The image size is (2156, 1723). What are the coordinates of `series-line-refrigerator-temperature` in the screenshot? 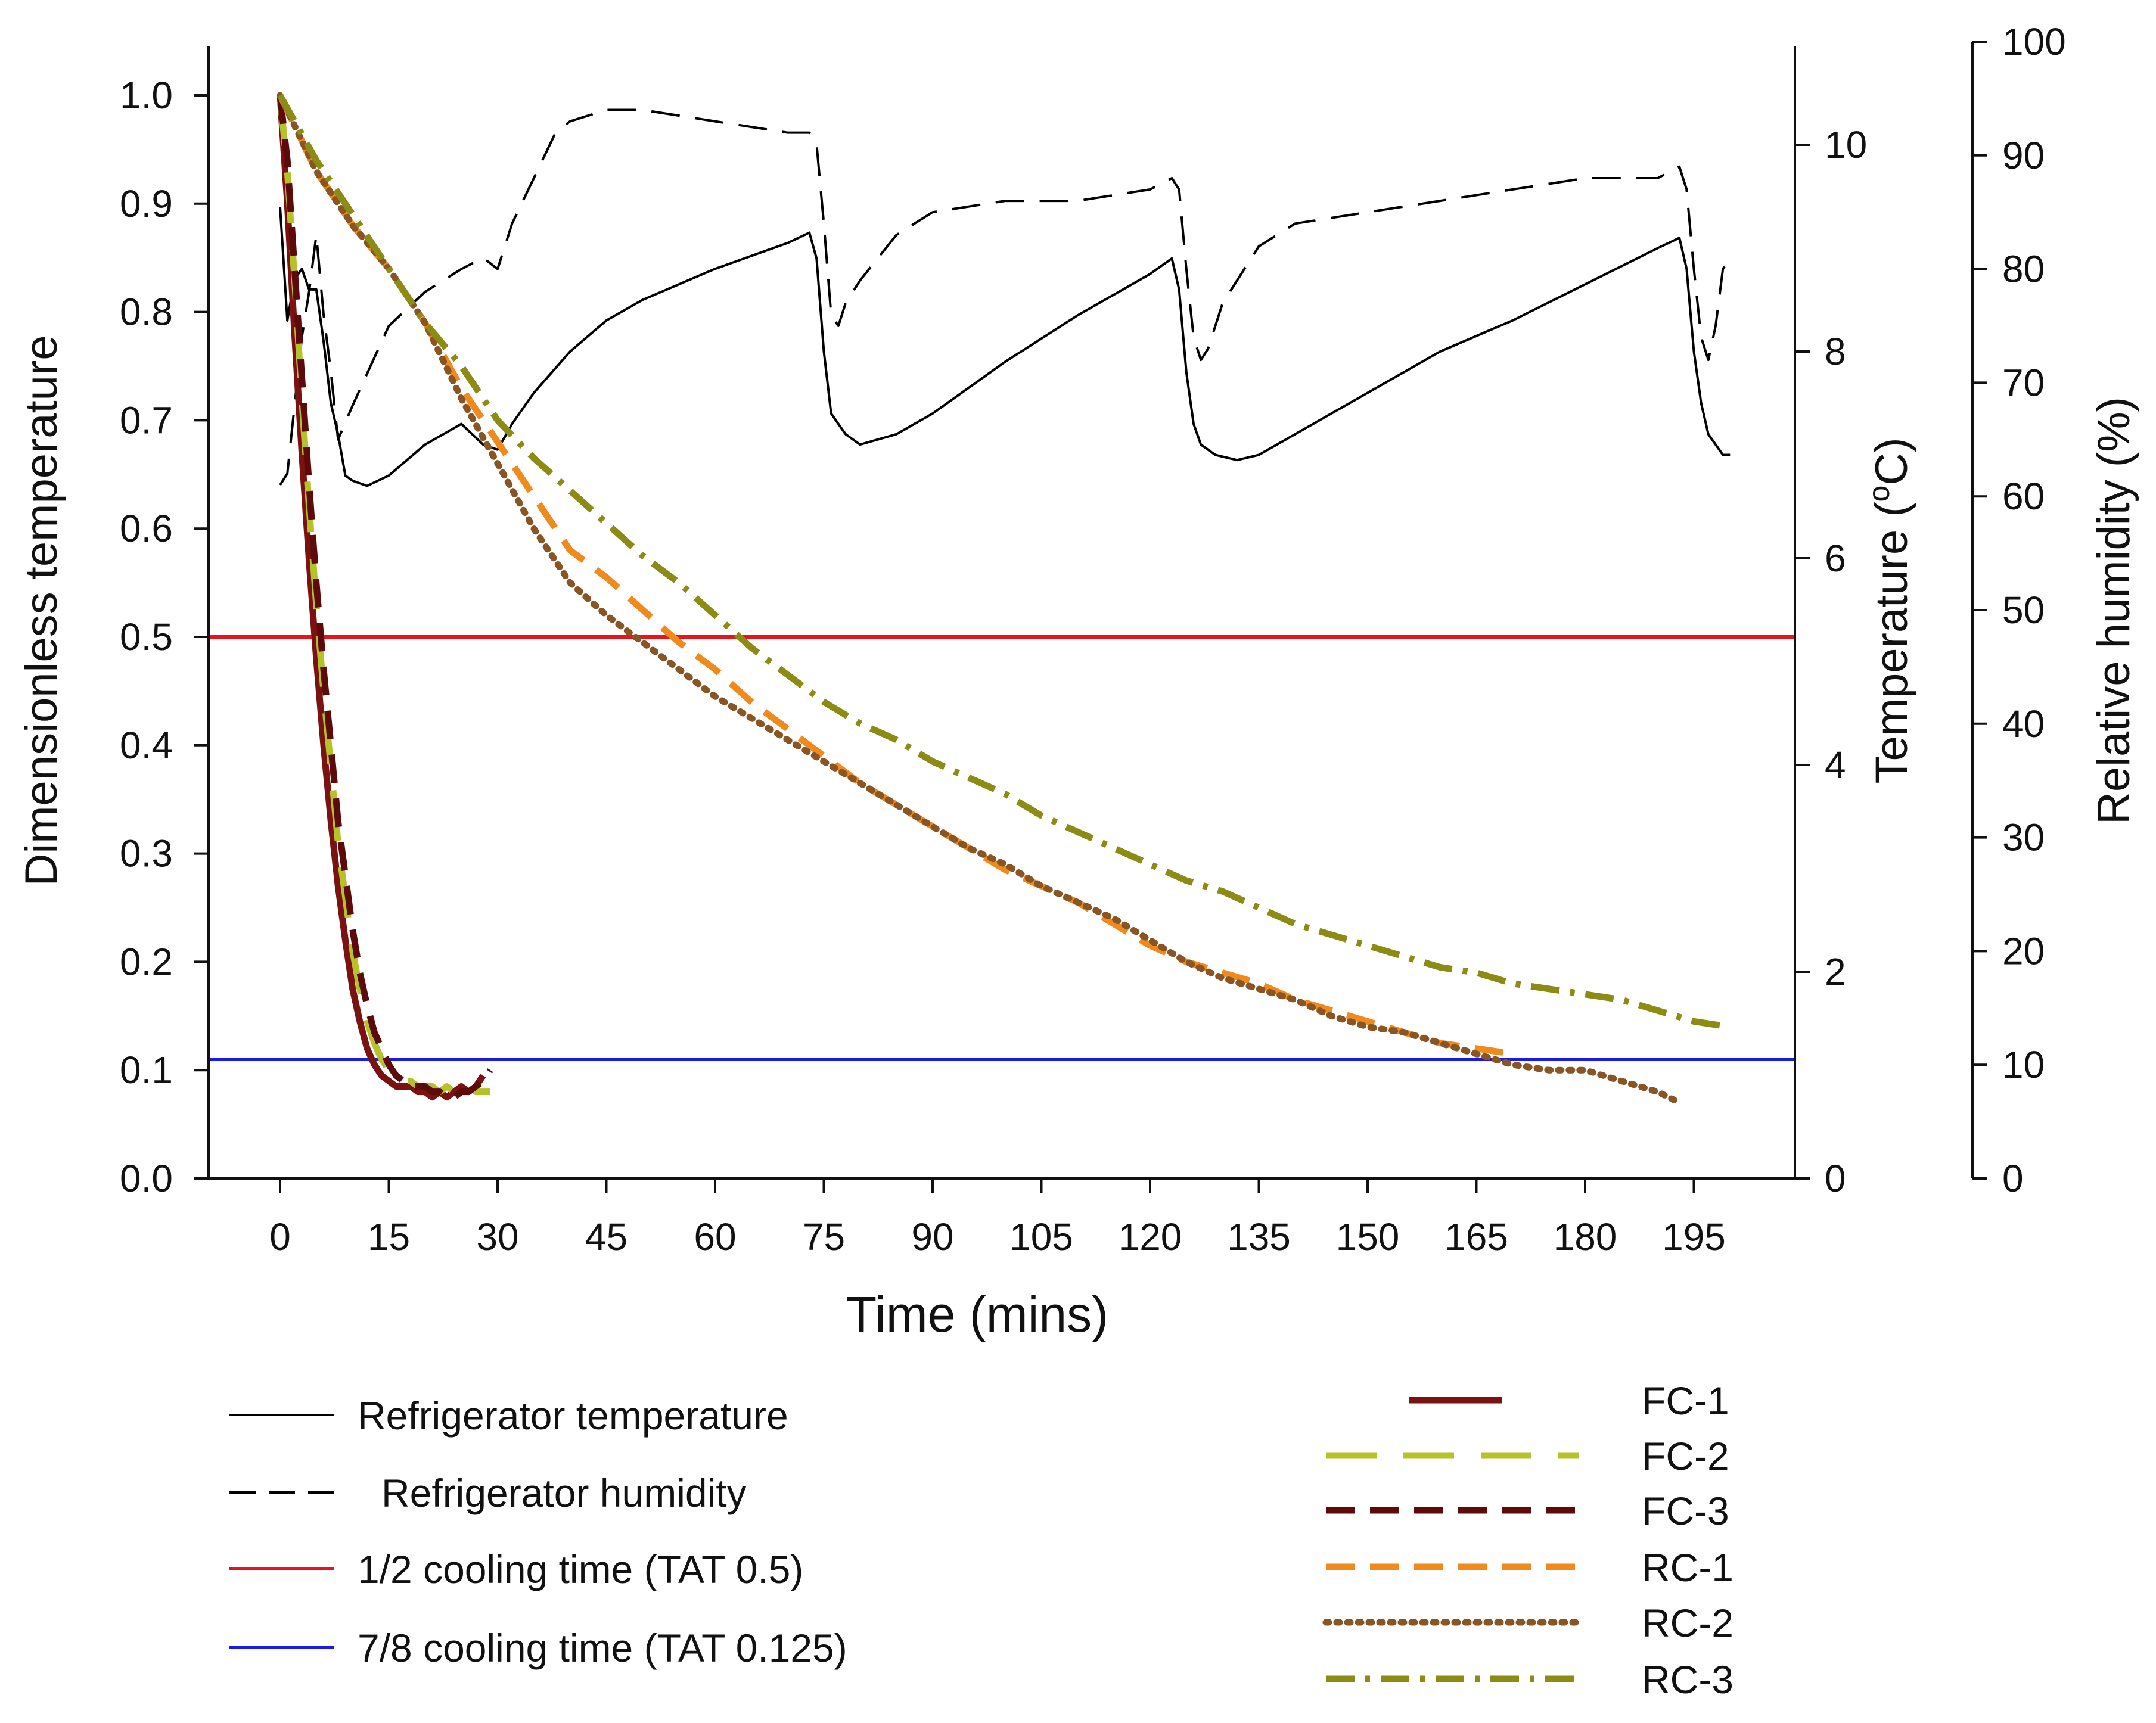 It's located at (1005, 346).